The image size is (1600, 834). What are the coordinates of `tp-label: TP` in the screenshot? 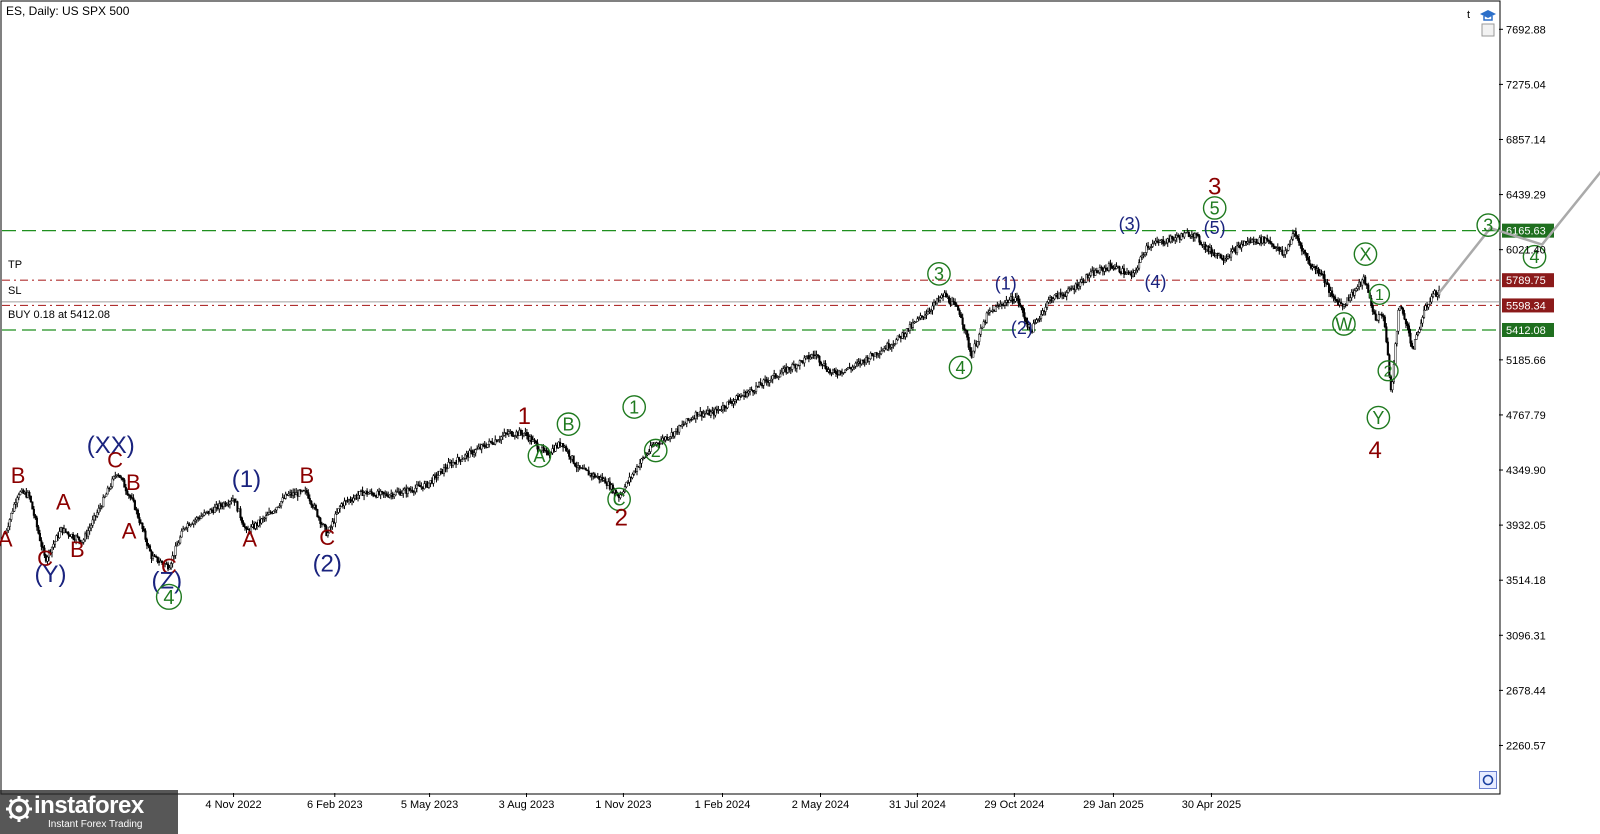 It's located at (15, 265).